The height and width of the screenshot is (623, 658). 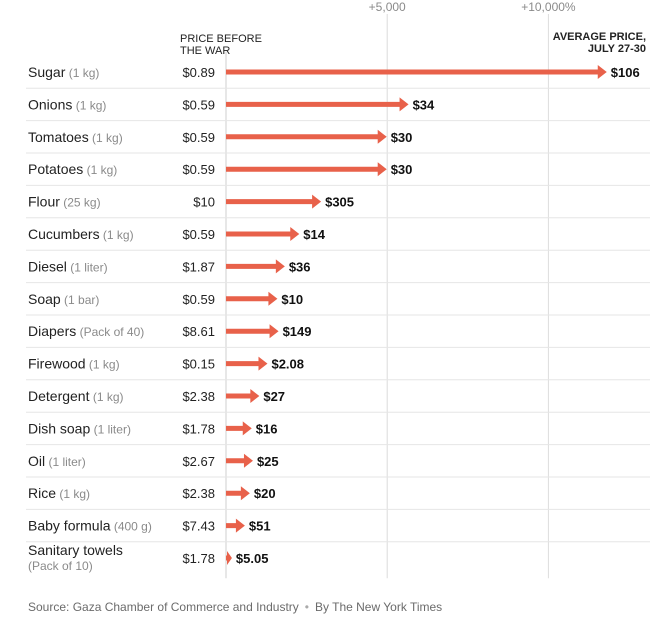 I want to click on row-cucumbers: Cucumbers (1 kg) $0.59 $14, so click(x=338, y=229).